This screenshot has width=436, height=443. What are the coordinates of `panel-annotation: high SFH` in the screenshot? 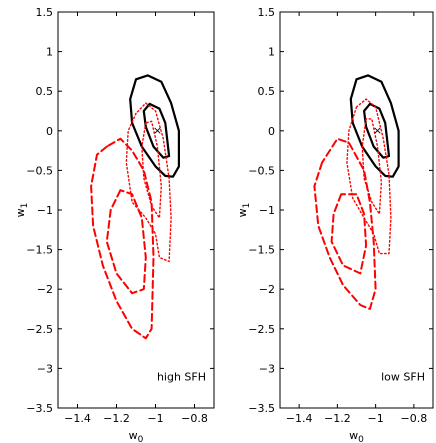 It's located at (181, 376).